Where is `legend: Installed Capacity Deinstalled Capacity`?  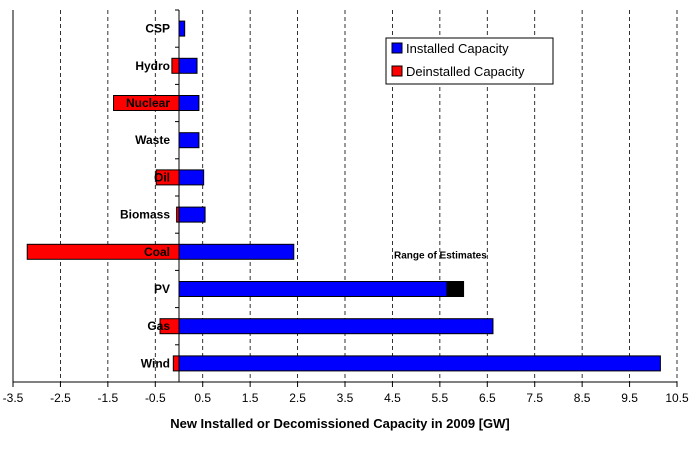 legend: Installed Capacity Deinstalled Capacity is located at coordinates (469, 61).